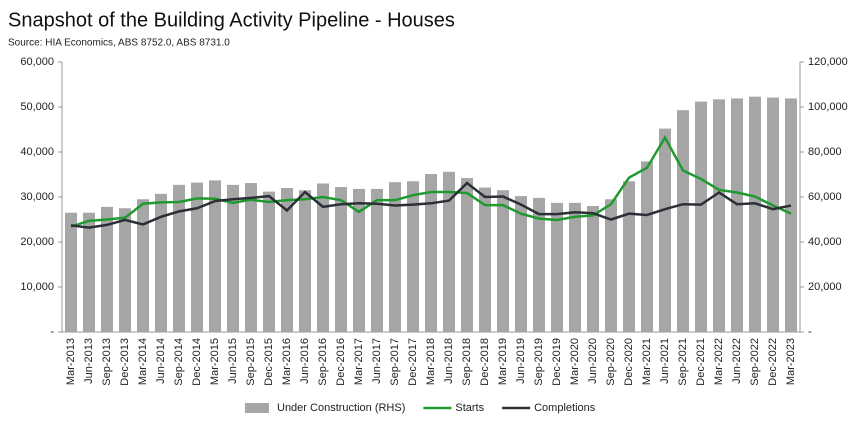  I want to click on line, so click(431, 205).